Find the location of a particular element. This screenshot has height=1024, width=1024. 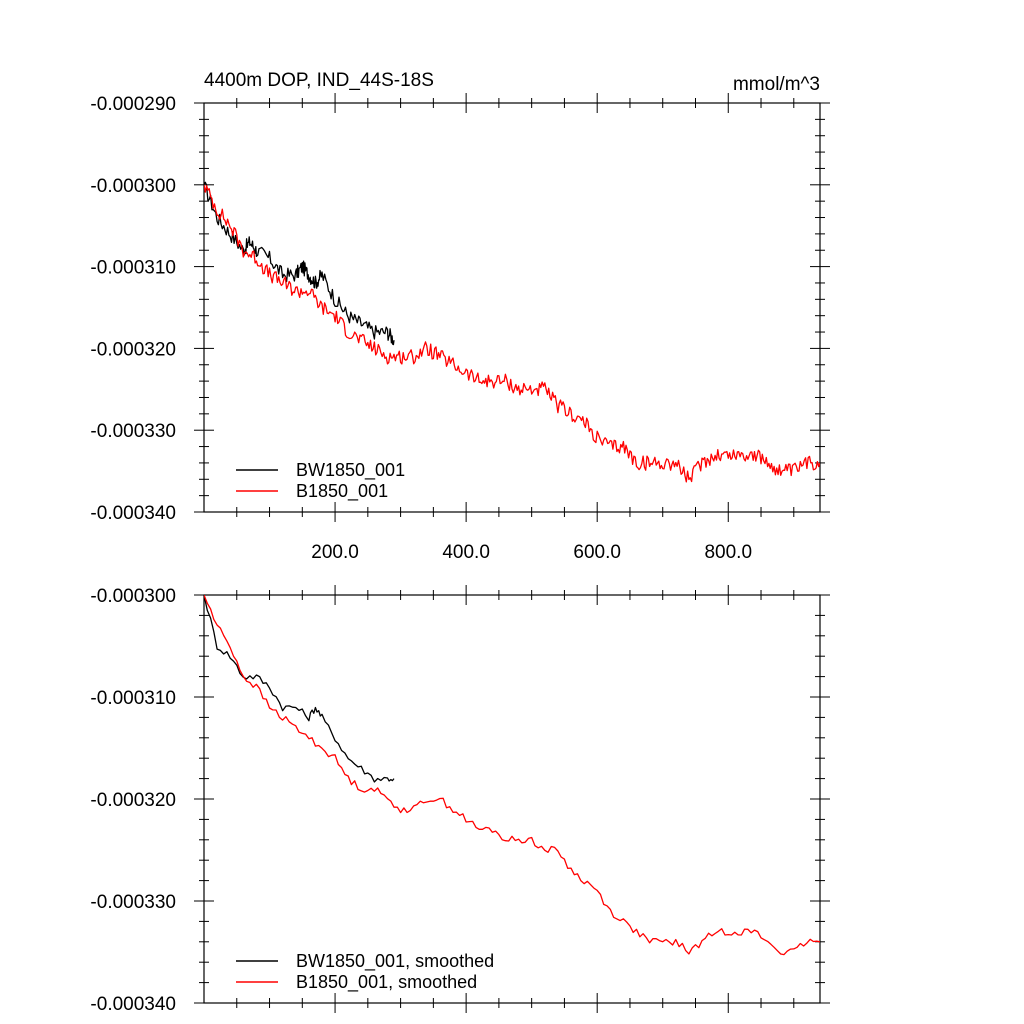

x-tick-label: 200.0 is located at coordinates (335, 552).